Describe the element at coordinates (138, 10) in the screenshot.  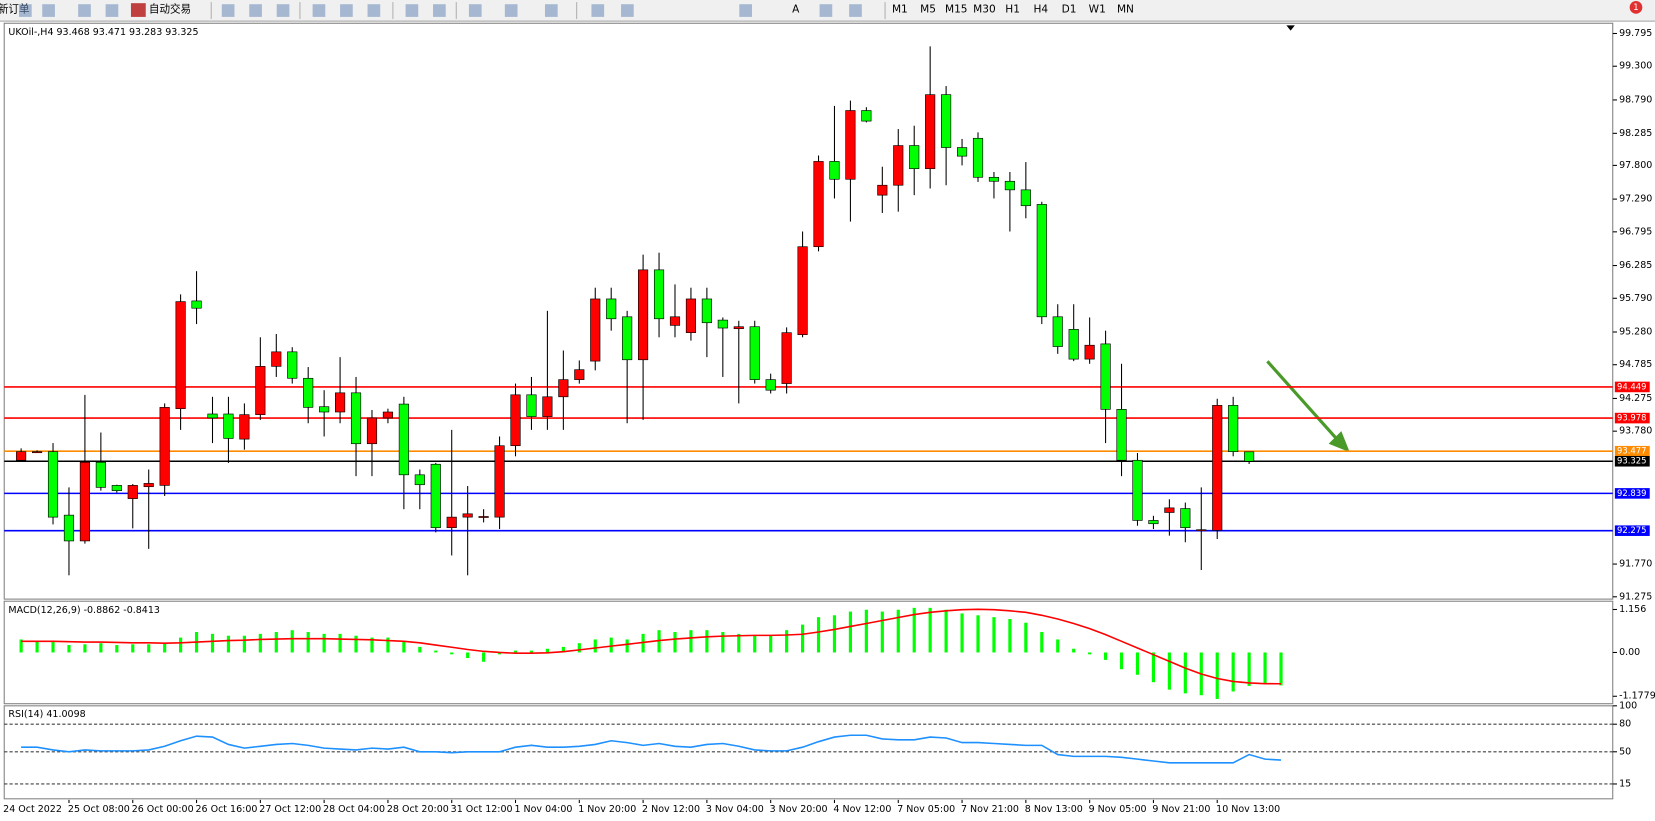
I see `auto-trade-icon` at that location.